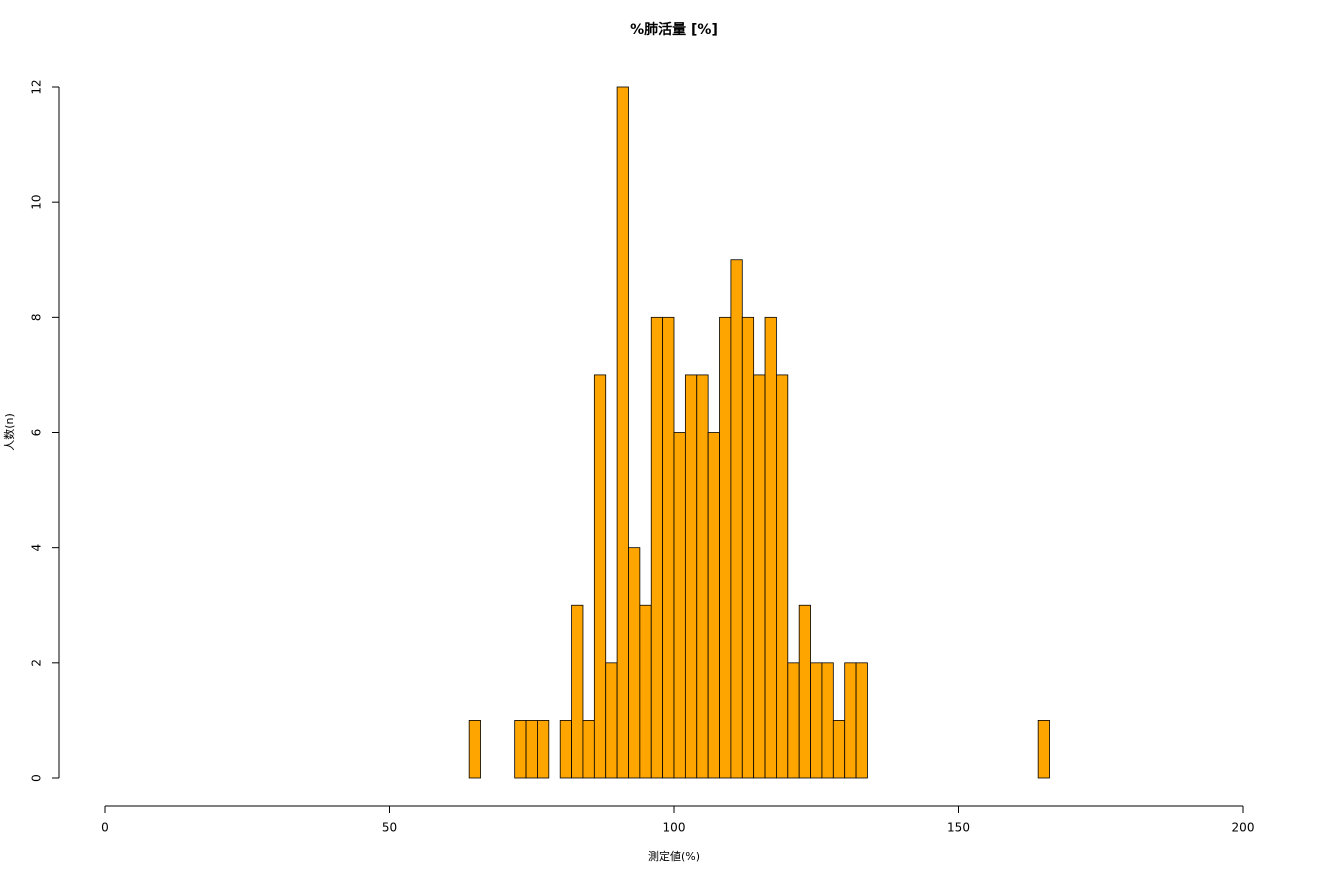 The height and width of the screenshot is (880, 1320). What do you see at coordinates (105, 828) in the screenshot?
I see `x-tick-label: 0` at bounding box center [105, 828].